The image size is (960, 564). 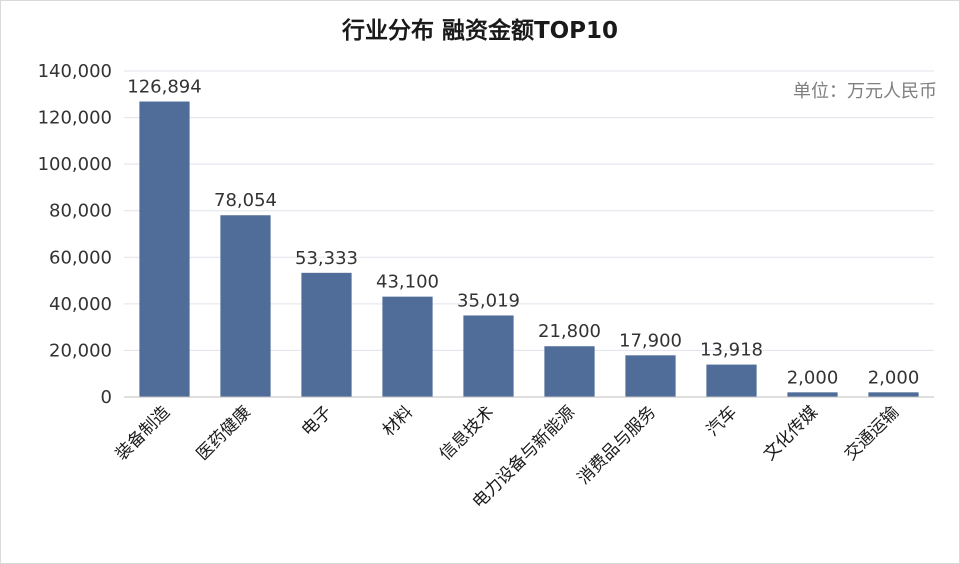 I want to click on data-label: 43,100, so click(x=407, y=282).